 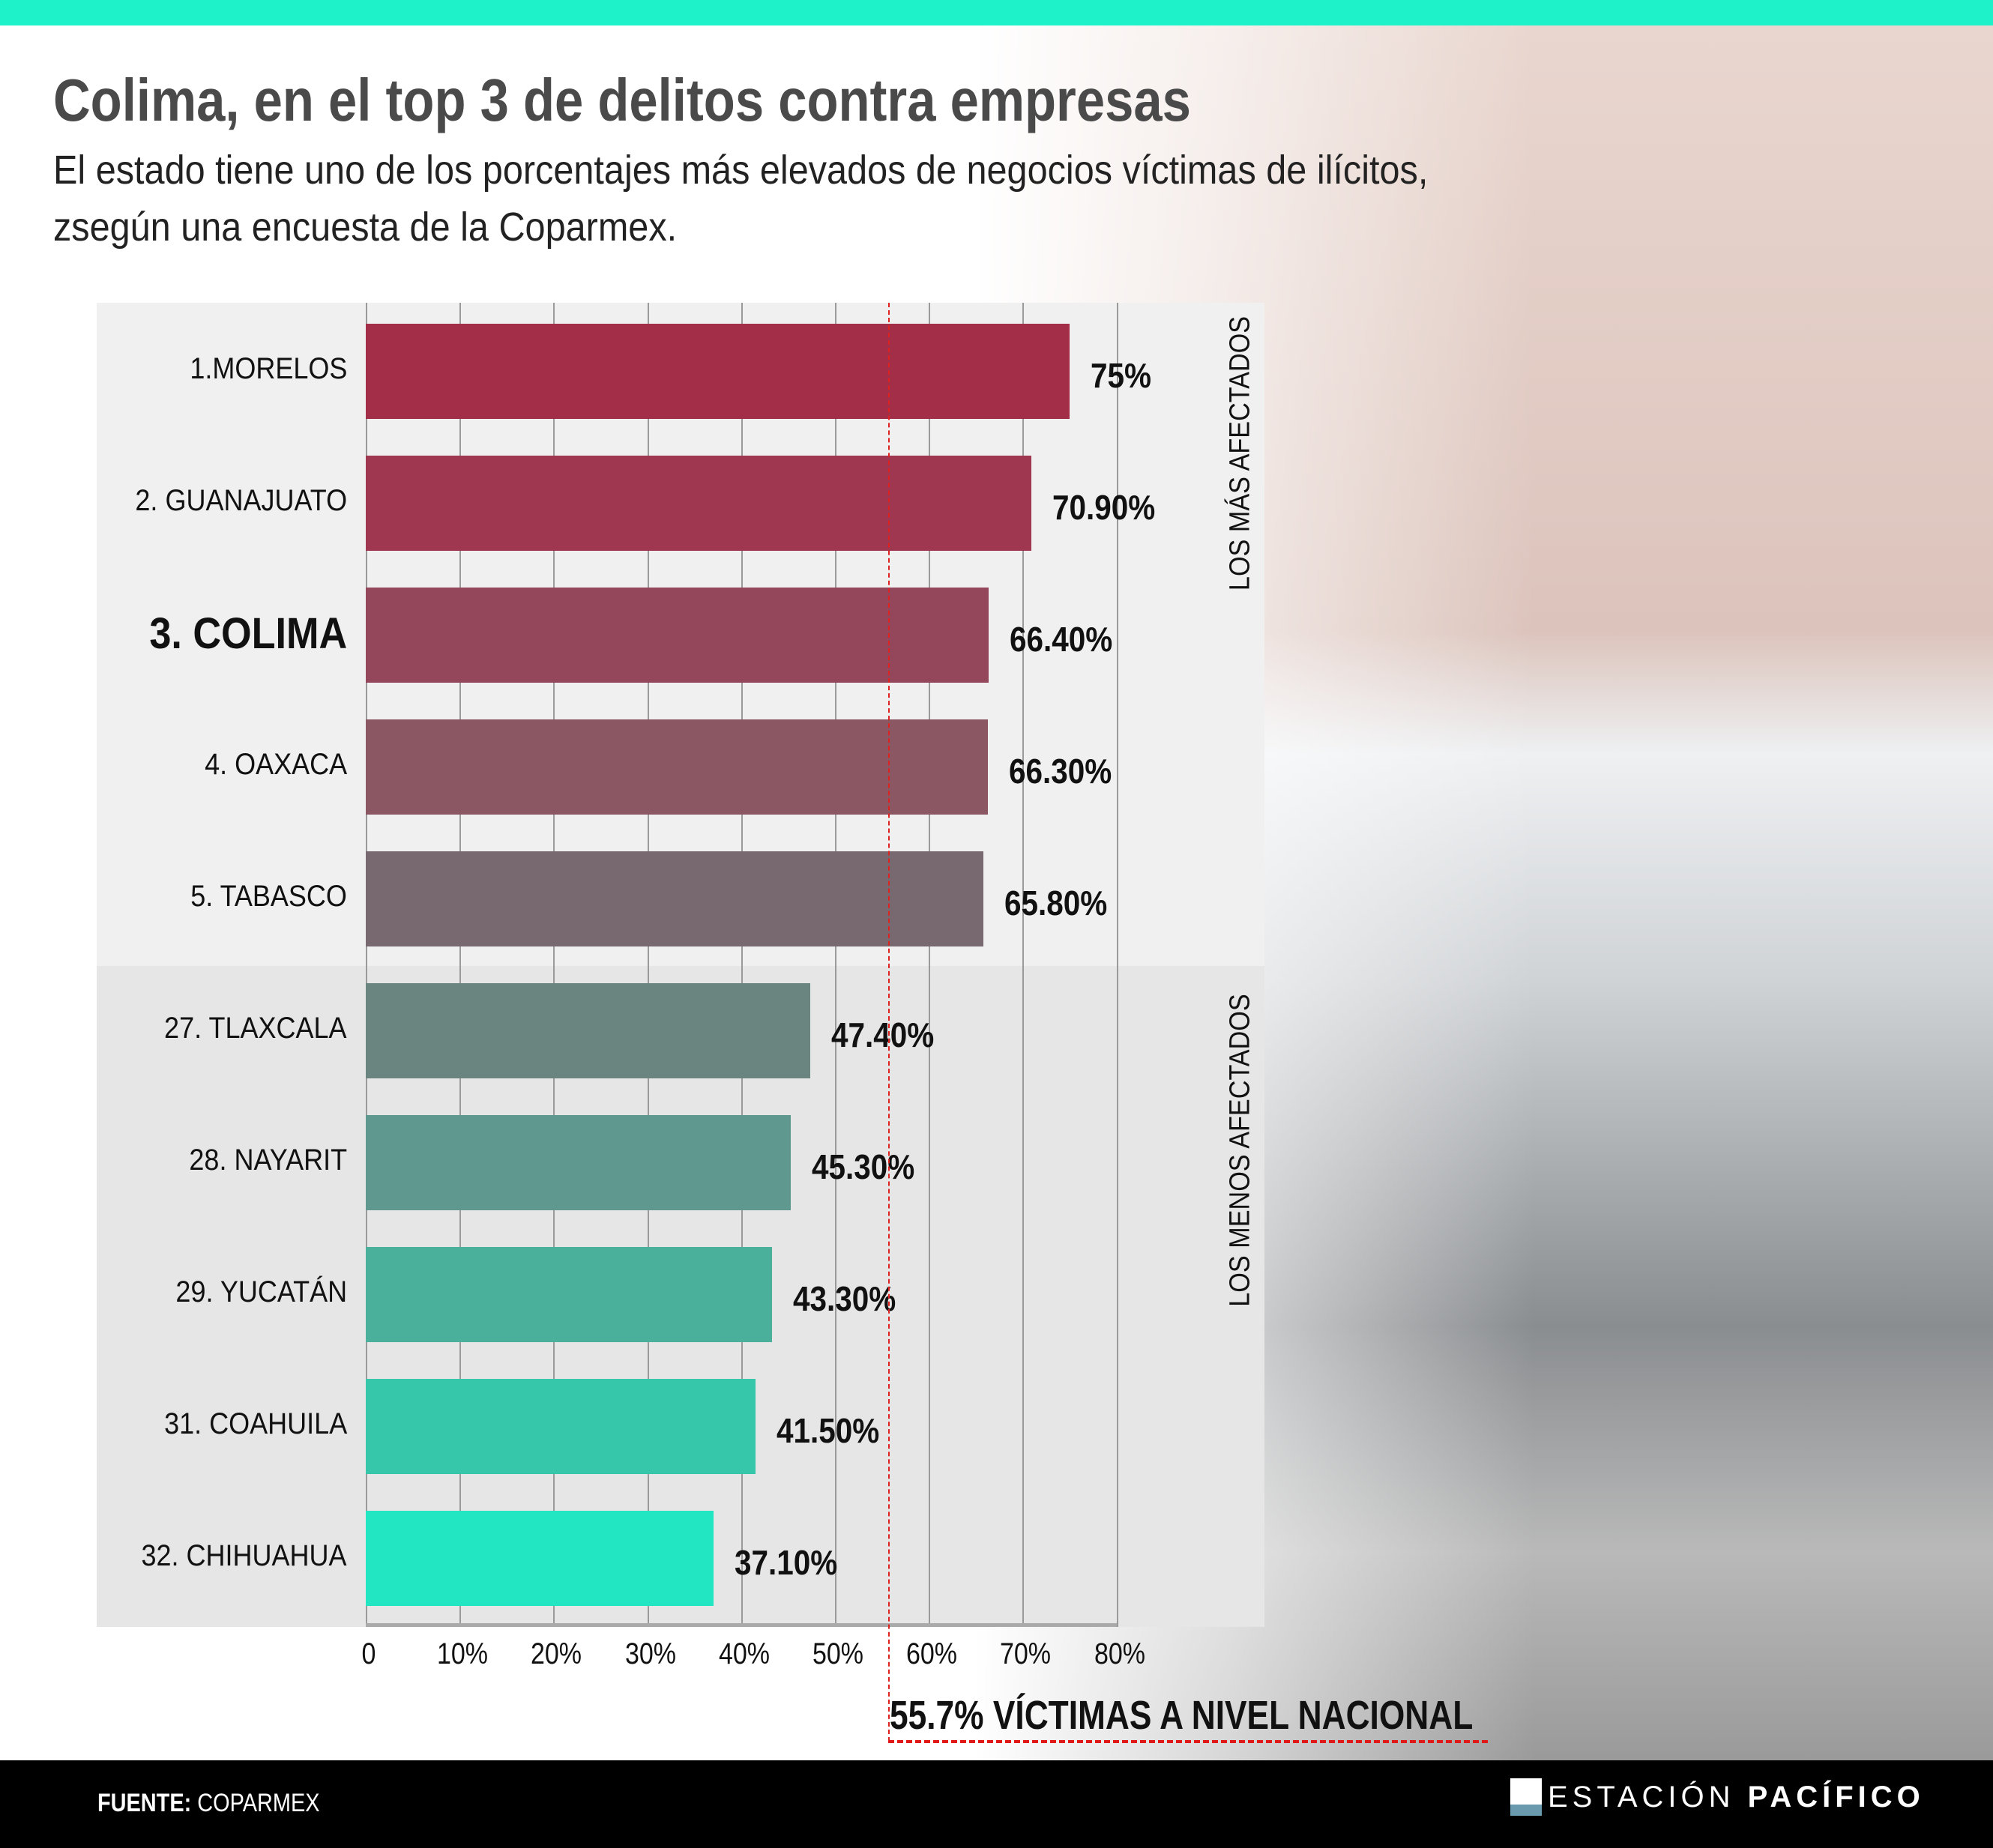 I want to click on x-tick-label: 30%, so click(x=650, y=1654).